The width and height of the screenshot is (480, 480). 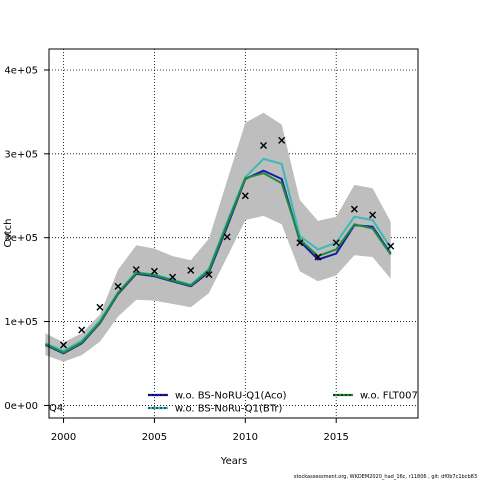 I want to click on legend-item-1: w.o. BS-NoRU-Q1(Aco), so click(x=217, y=396).